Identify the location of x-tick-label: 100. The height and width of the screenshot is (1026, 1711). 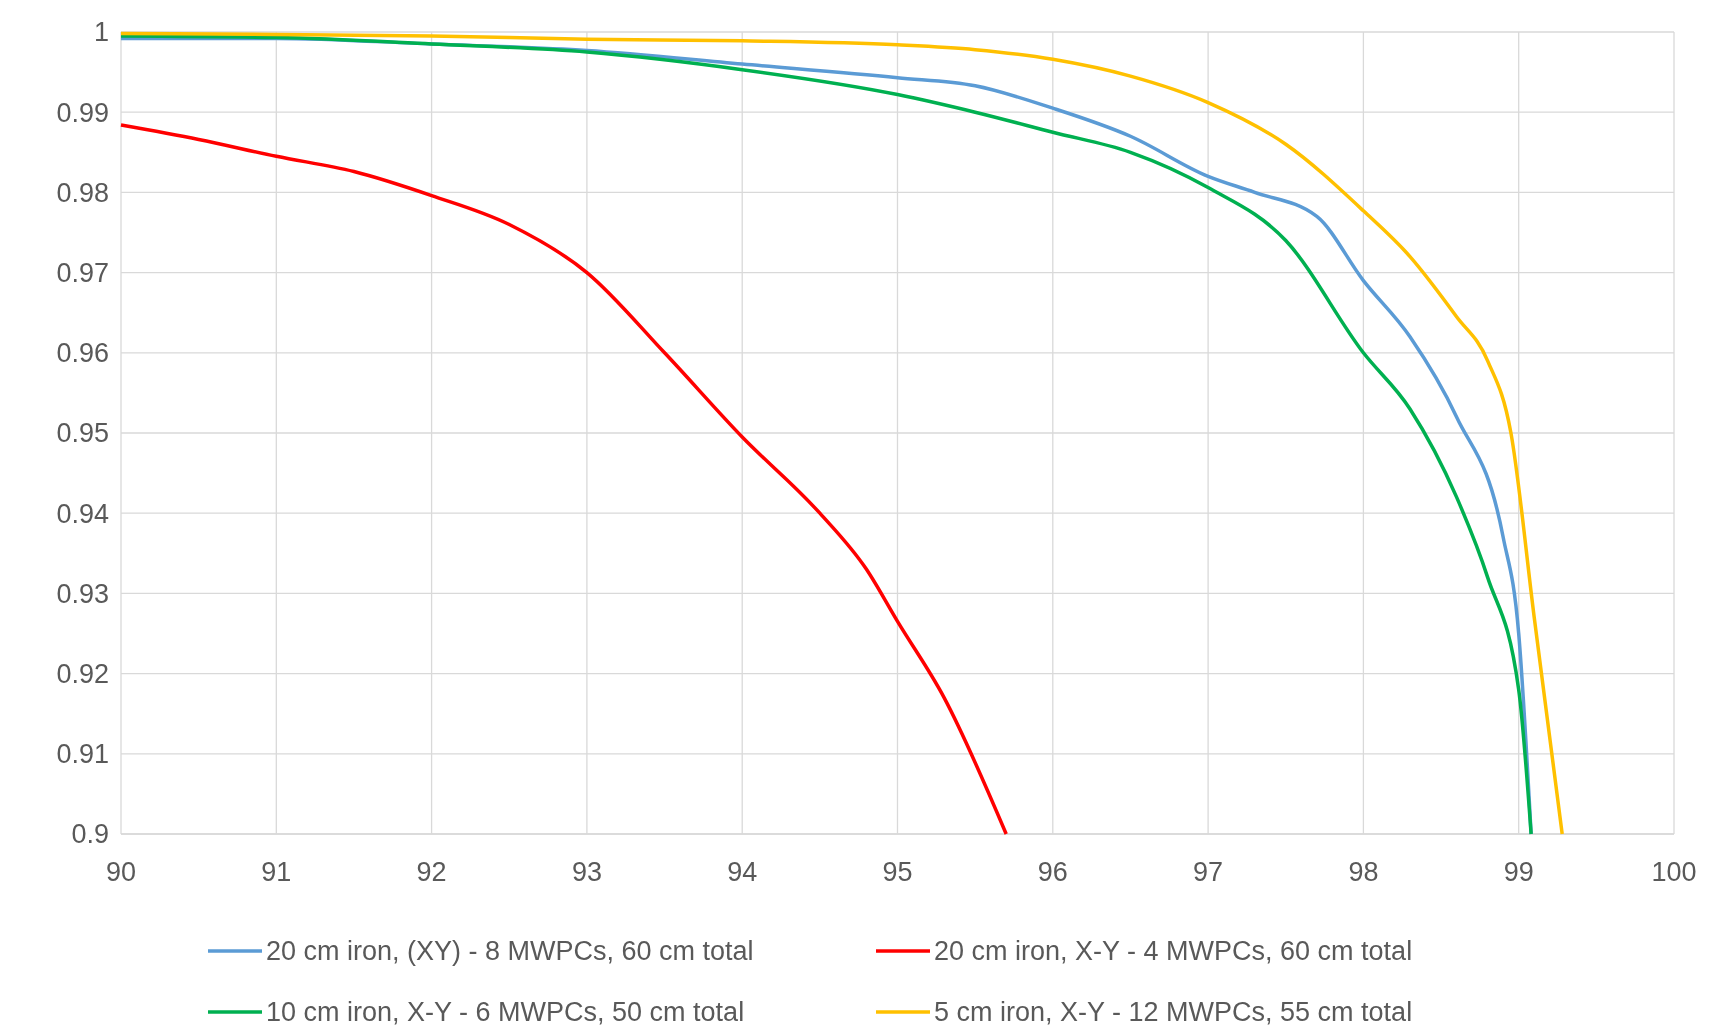
(1674, 872).